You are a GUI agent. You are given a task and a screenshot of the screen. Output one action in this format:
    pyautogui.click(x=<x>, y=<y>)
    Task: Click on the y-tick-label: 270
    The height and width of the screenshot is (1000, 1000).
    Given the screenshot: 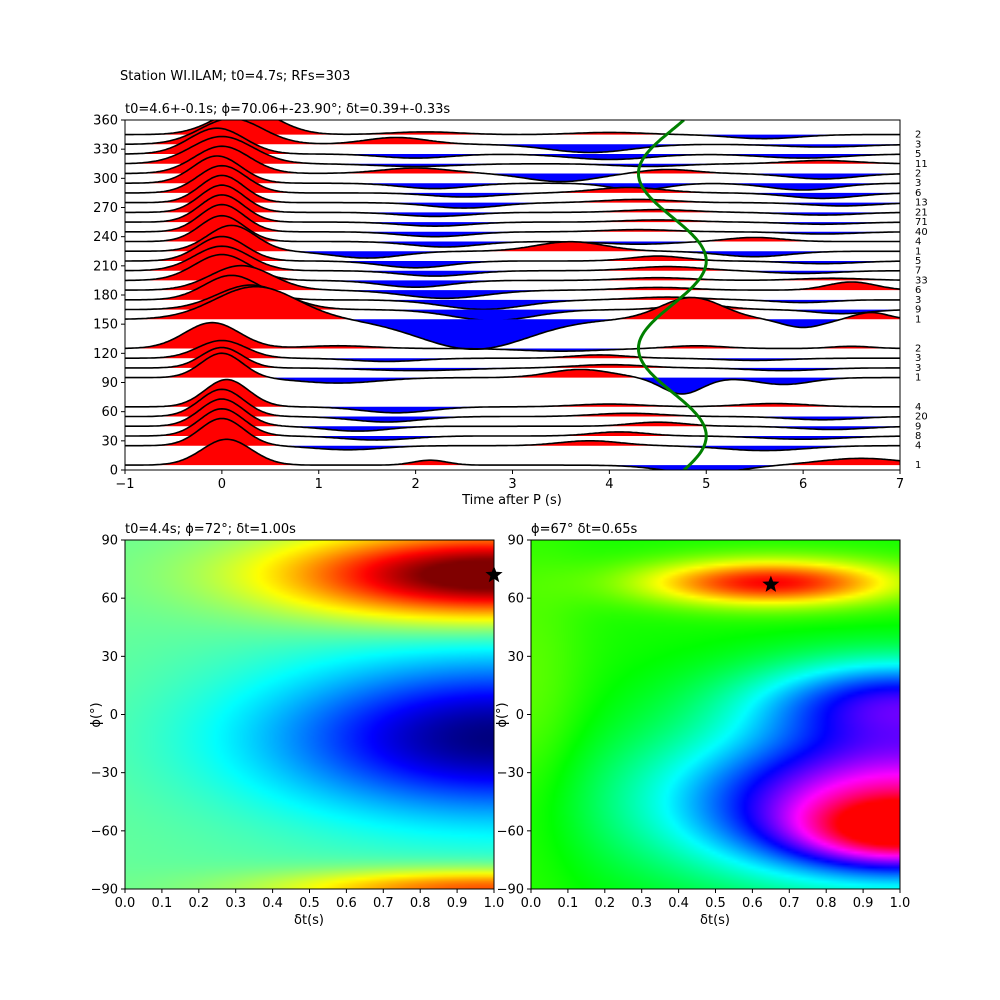 What is the action you would take?
    pyautogui.click(x=105, y=208)
    